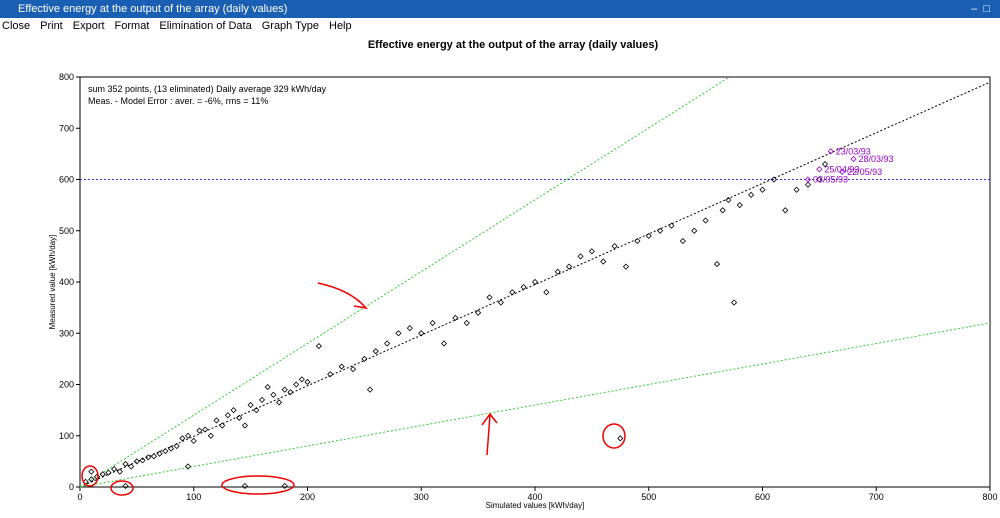 The width and height of the screenshot is (1000, 518). What do you see at coordinates (853, 151) in the screenshot?
I see `point-label: 23/03/93` at bounding box center [853, 151].